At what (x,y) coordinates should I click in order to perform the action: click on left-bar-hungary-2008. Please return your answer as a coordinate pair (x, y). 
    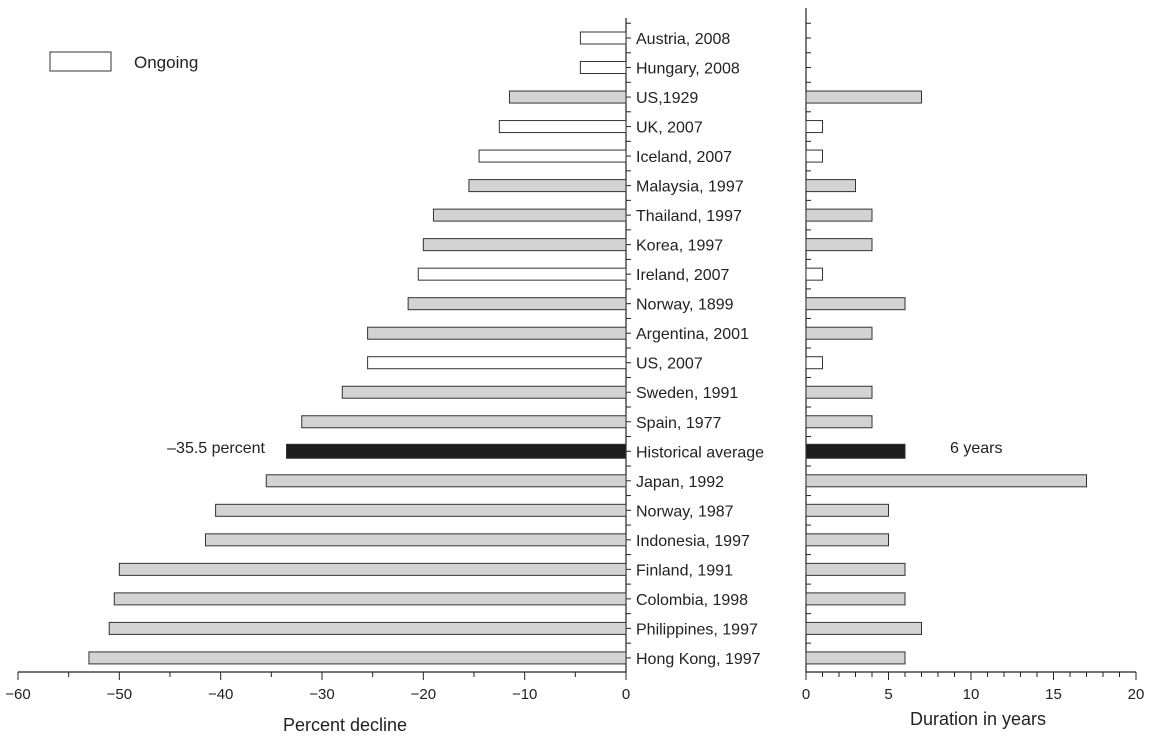
    Looking at the image, I should click on (603, 68).